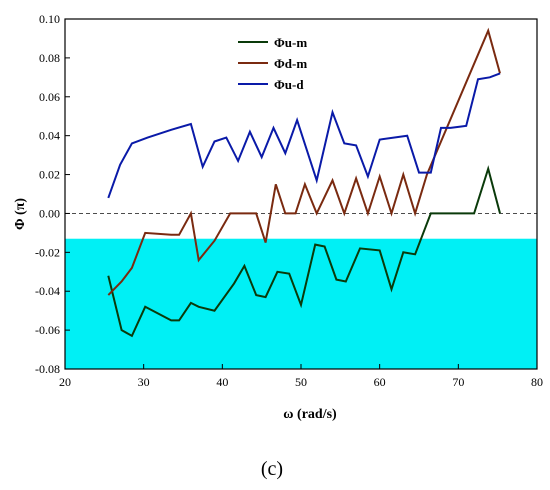  I want to click on x-tick-label: 30, so click(144, 382).